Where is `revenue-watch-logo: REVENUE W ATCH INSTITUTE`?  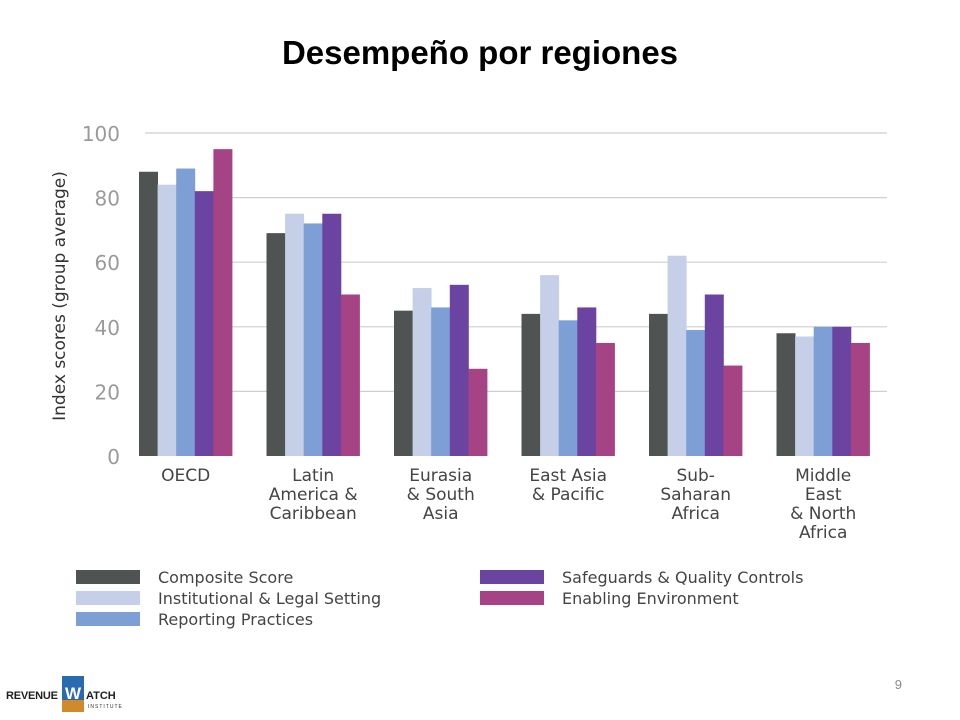 revenue-watch-logo: REVENUE W ATCH INSTITUTE is located at coordinates (64, 694).